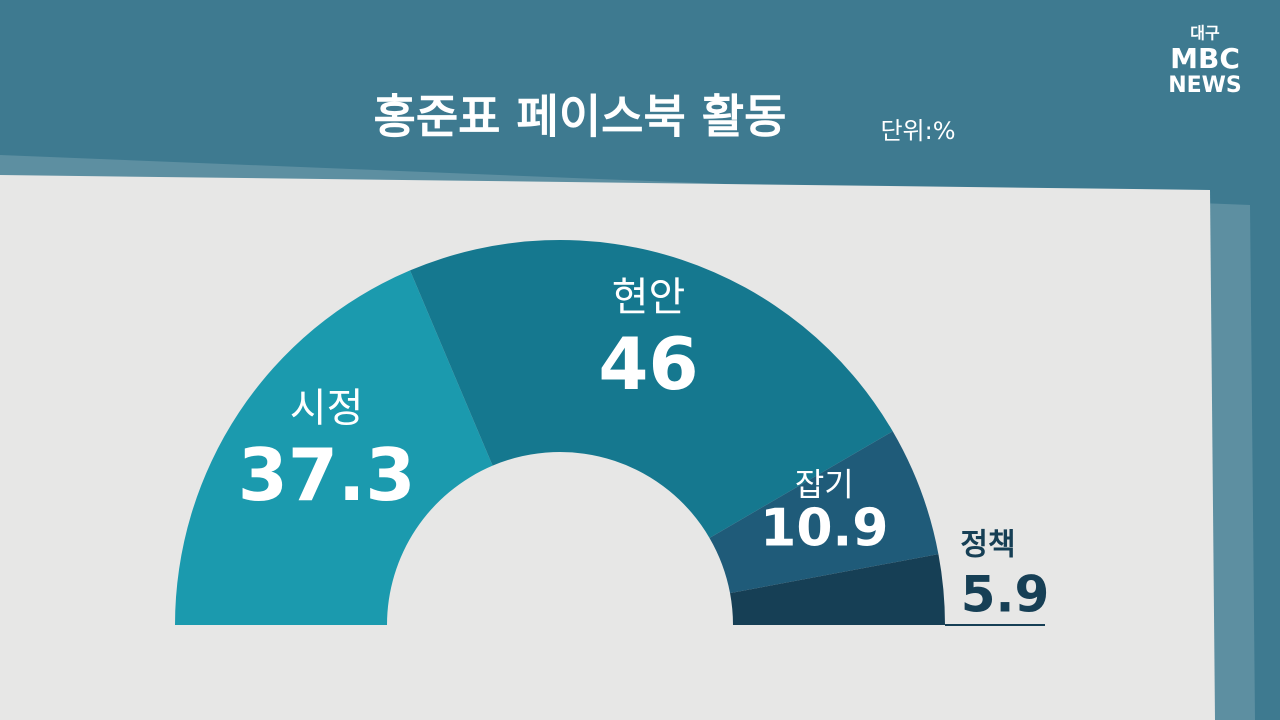 The height and width of the screenshot is (720, 1280). What do you see at coordinates (1205, 85) in the screenshot?
I see `logo-sub: NEWS` at bounding box center [1205, 85].